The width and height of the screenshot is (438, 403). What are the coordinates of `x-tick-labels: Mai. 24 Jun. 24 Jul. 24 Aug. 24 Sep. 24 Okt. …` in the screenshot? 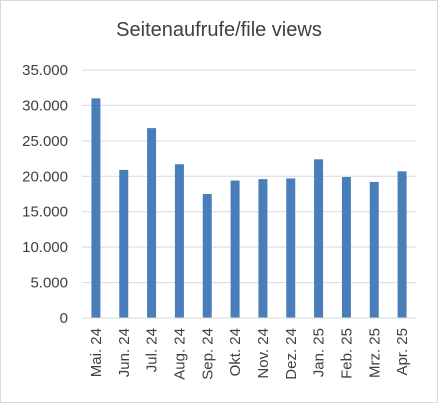 It's located at (249, 354).